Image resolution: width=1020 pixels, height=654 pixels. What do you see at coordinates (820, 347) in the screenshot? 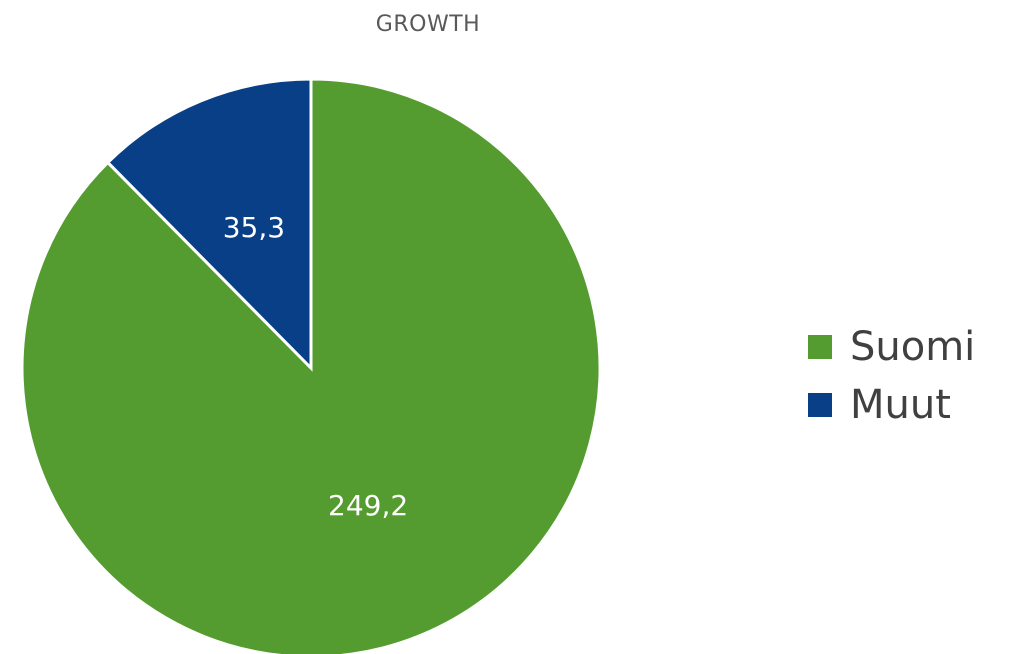
I see `legend-swatch-suomi` at bounding box center [820, 347].